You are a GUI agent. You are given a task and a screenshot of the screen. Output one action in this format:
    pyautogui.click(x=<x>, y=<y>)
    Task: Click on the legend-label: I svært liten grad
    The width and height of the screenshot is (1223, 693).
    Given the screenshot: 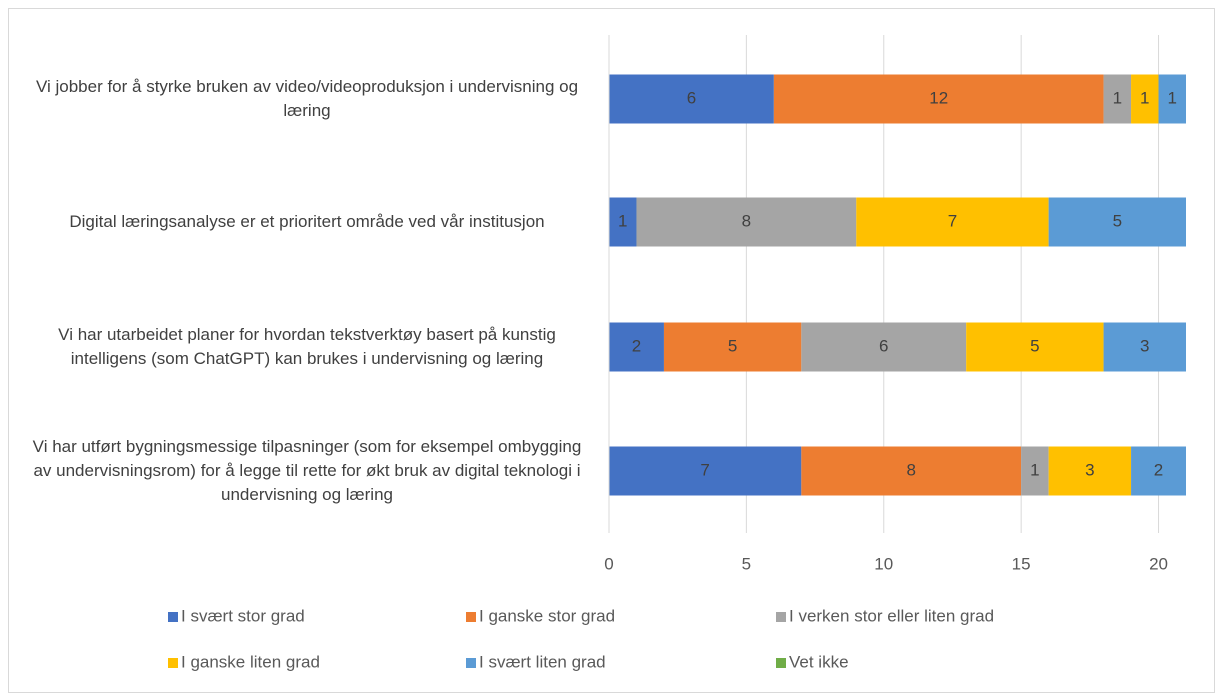 What is the action you would take?
    pyautogui.click(x=542, y=661)
    